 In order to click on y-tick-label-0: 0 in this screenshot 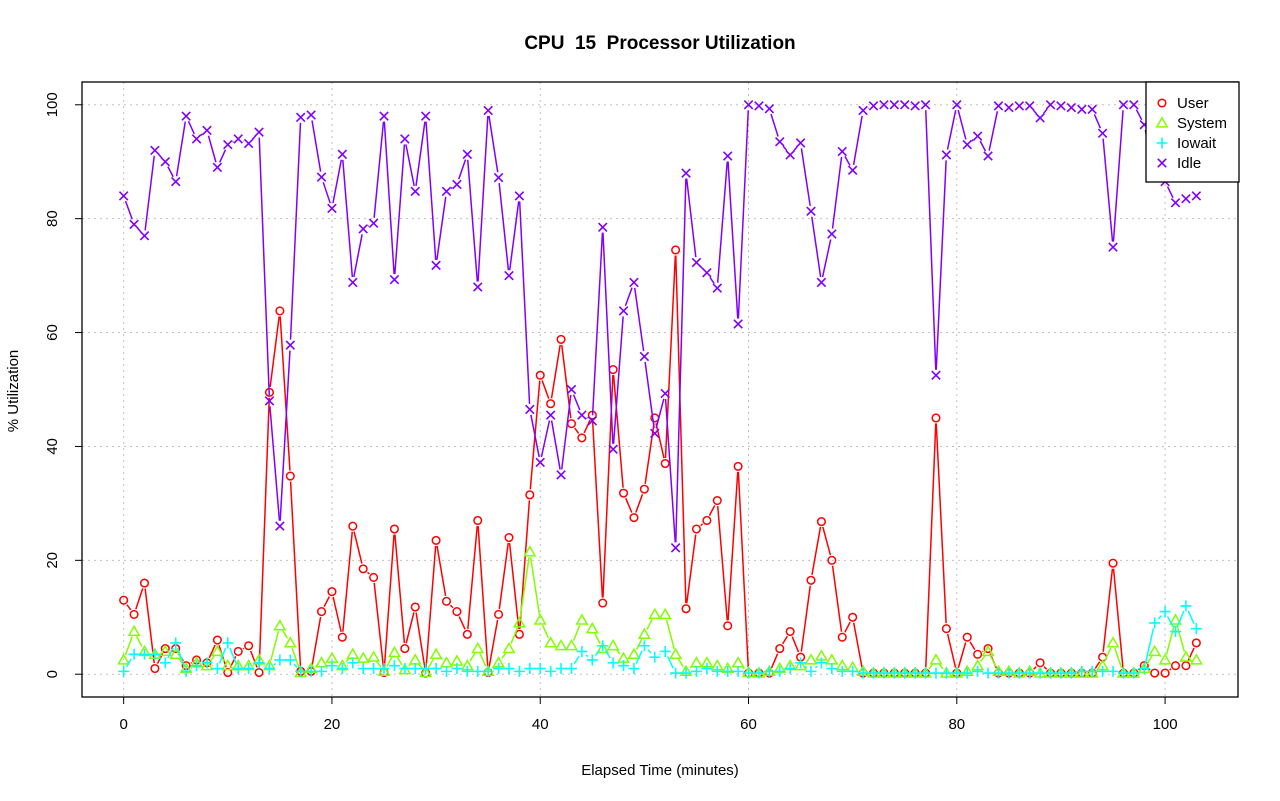, I will do `click(52, 674)`.